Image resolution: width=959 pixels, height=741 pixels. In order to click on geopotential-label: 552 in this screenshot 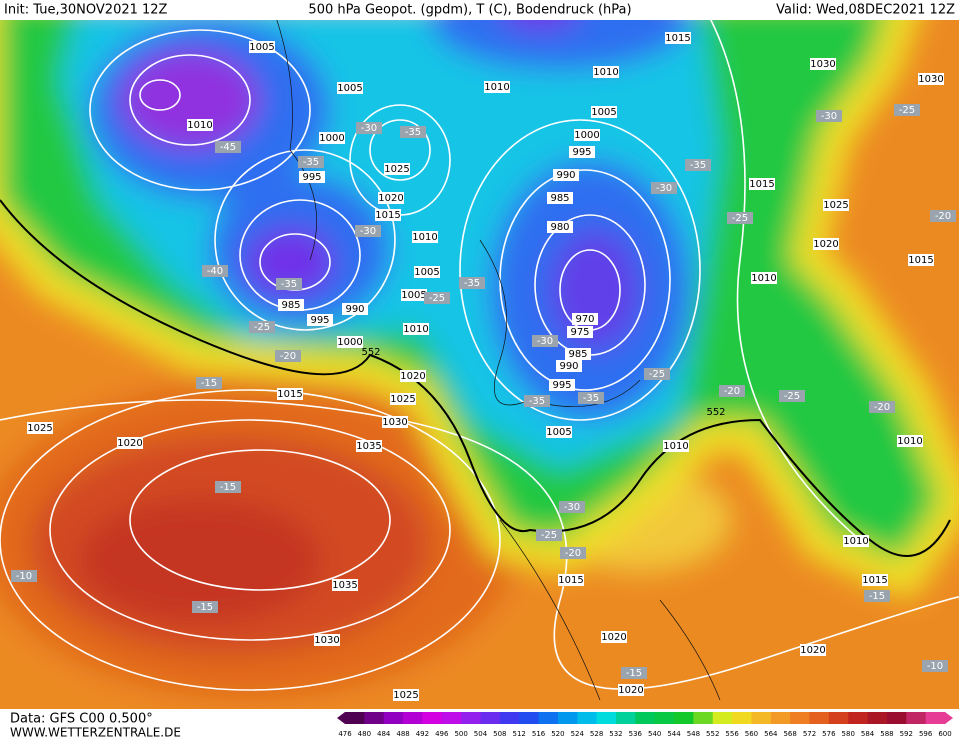, I will do `click(370, 352)`.